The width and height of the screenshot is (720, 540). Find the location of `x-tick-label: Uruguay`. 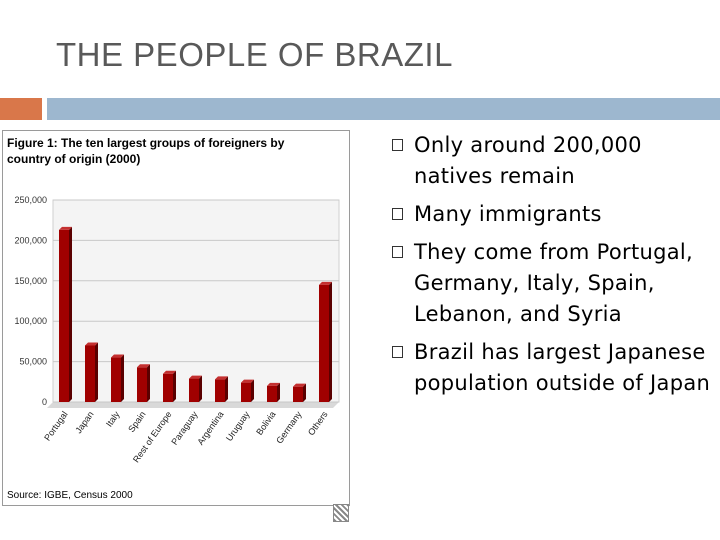

x-tick-label: Uruguay is located at coordinates (238, 426).